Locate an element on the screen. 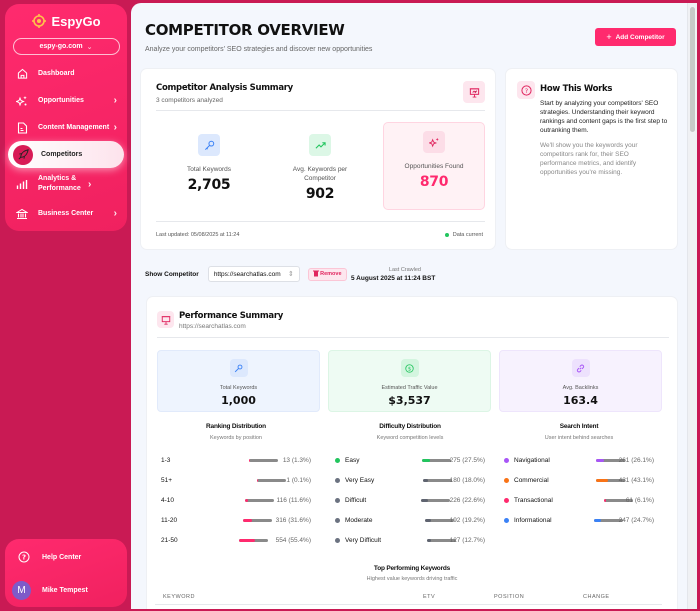  last-crawled-label: Last Crawled is located at coordinates (404, 270).